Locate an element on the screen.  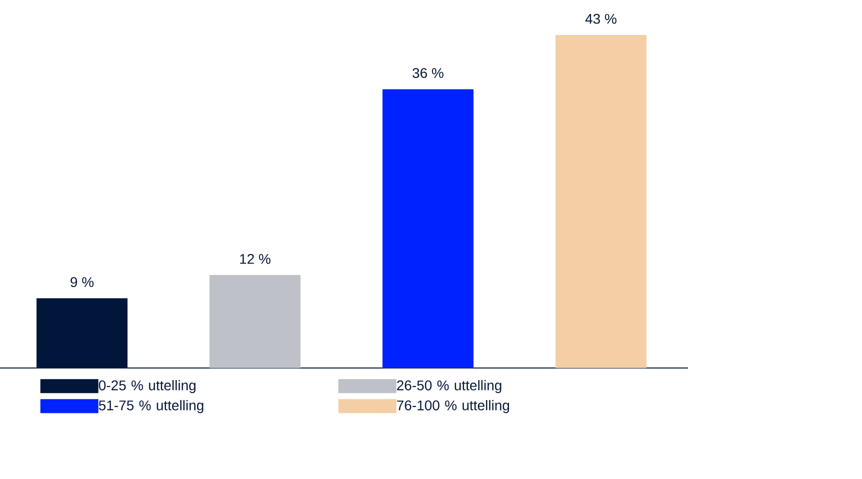
data-label: 36 % is located at coordinates (428, 73).